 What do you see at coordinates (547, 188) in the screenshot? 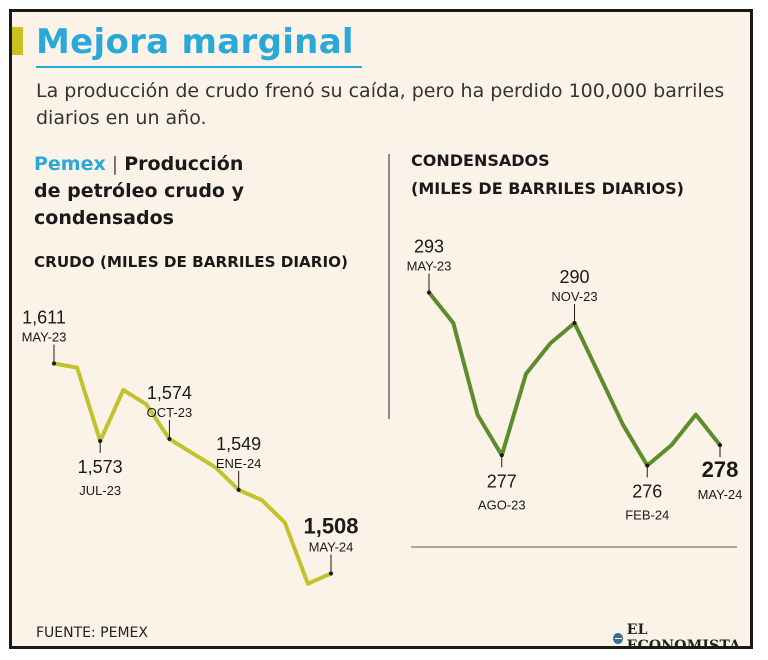
I see `chart-title-line: (MILES DE BARRILES DIARIOS)` at bounding box center [547, 188].